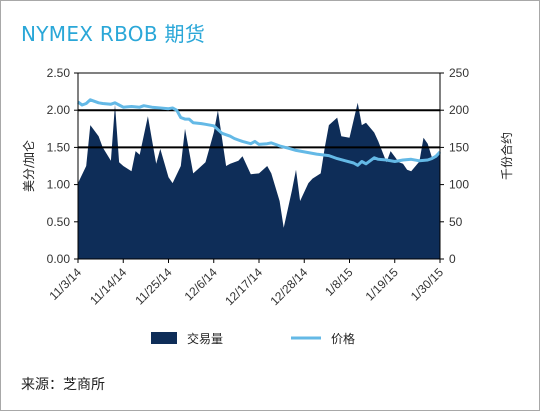  What do you see at coordinates (259, 132) in the screenshot?
I see `price-line` at bounding box center [259, 132].